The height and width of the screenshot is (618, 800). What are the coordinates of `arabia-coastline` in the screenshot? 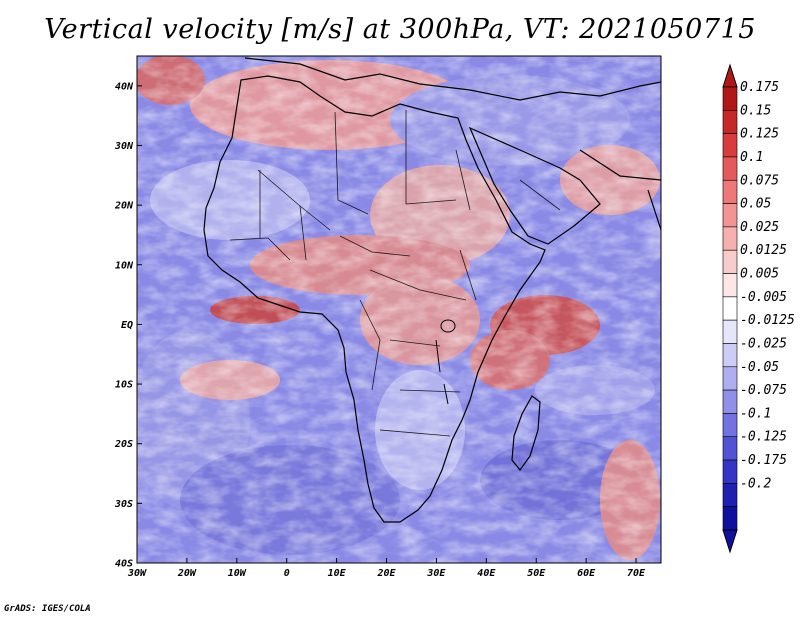 It's located at (534, 185).